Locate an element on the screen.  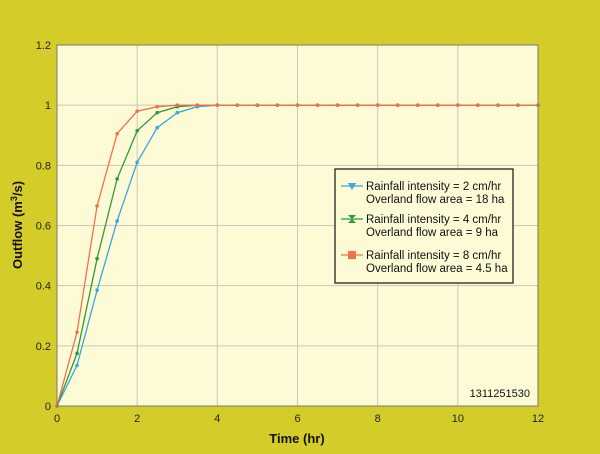
legend-hourglass-marker is located at coordinates (352, 219).